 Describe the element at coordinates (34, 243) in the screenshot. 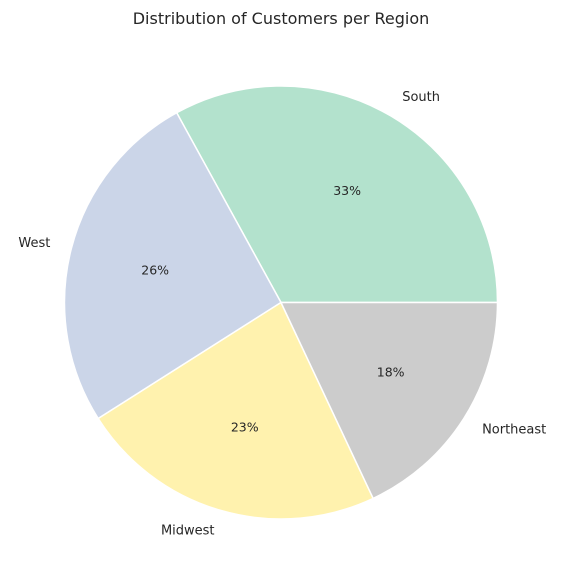

I see `category-label-west: West` at that location.